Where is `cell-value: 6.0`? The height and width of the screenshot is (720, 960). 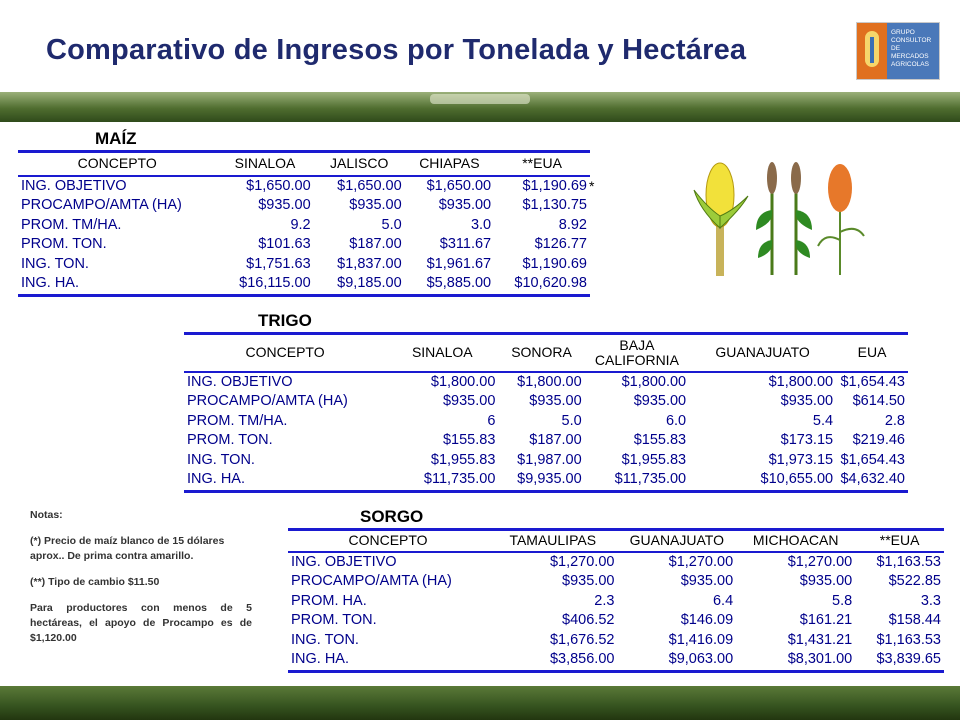 cell-value: 6.0 is located at coordinates (676, 420).